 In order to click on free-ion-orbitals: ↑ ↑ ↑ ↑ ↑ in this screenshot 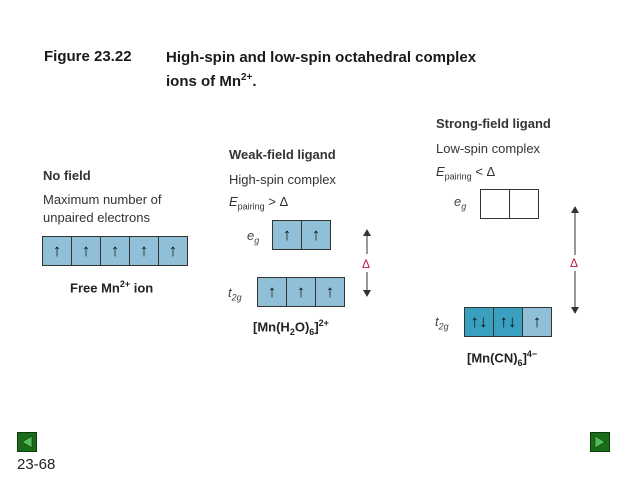, I will do `click(115, 251)`.